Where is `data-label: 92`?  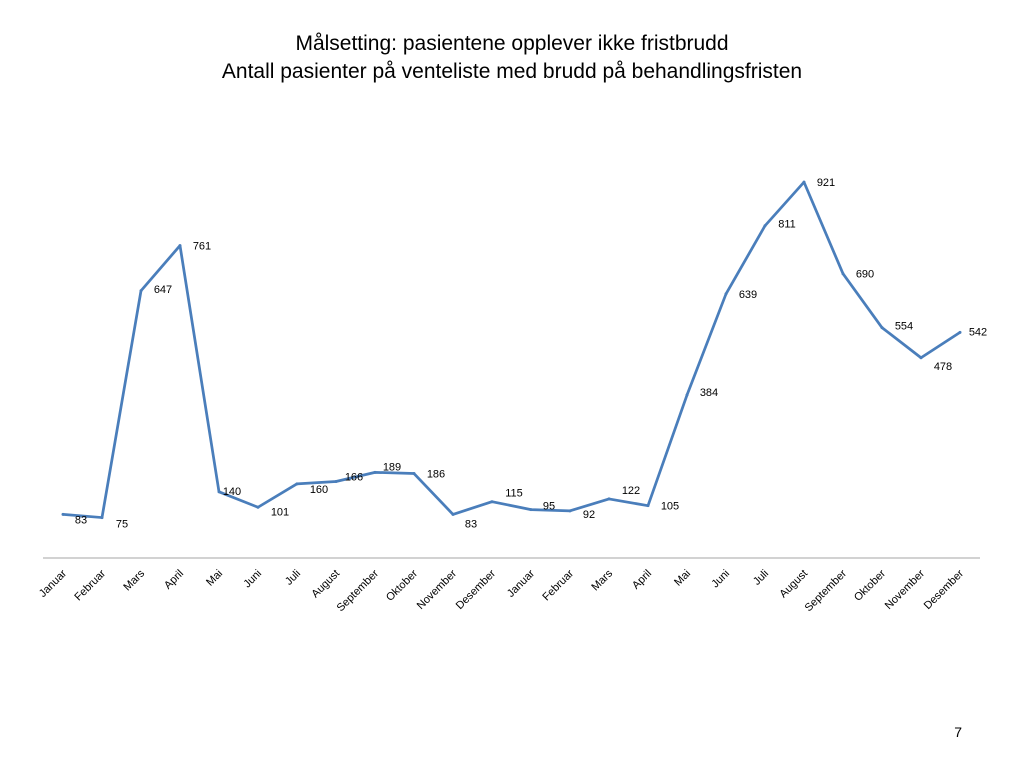
data-label: 92 is located at coordinates (589, 515).